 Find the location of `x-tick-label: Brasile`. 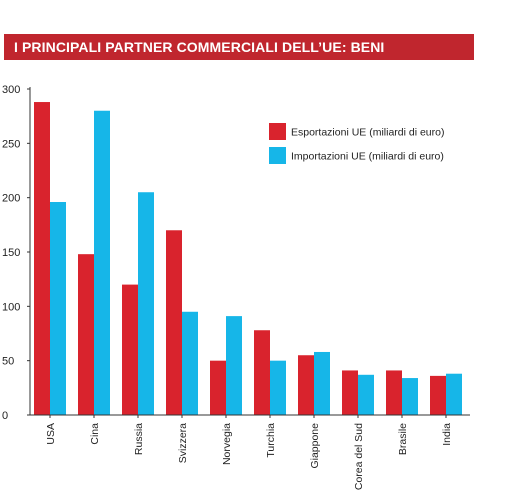

x-tick-label: Brasile is located at coordinates (403, 439).